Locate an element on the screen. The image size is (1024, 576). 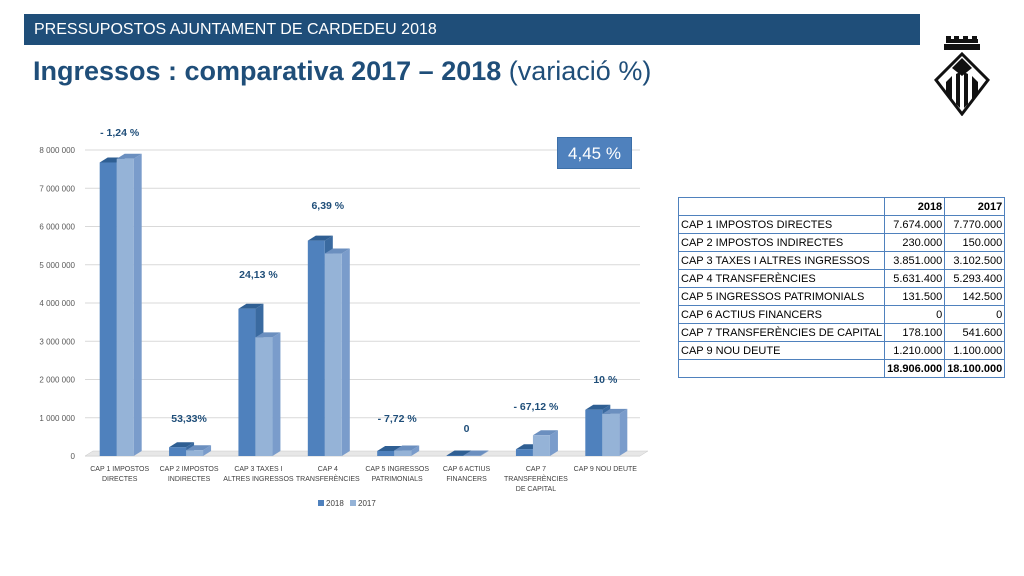
x-tick-label: CAP 2 IMPOSTOS is located at coordinates (189, 469).